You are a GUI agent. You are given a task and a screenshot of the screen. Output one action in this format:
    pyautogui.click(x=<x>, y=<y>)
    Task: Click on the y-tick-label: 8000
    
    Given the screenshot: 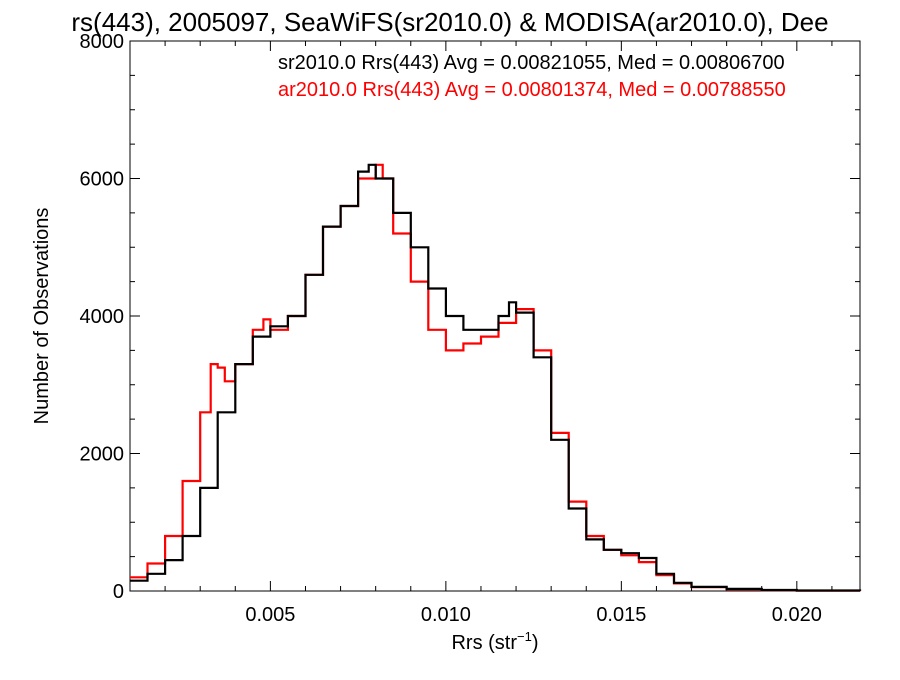 What is the action you would take?
    pyautogui.click(x=102, y=42)
    